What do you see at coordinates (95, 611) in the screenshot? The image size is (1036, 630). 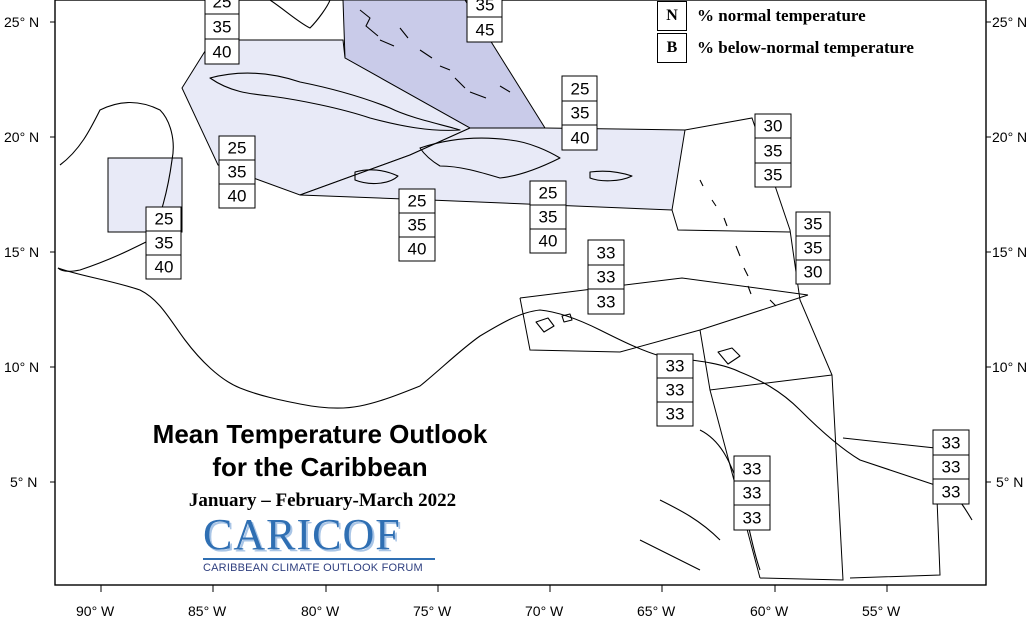 I see `lon-label-90: 90° W` at bounding box center [95, 611].